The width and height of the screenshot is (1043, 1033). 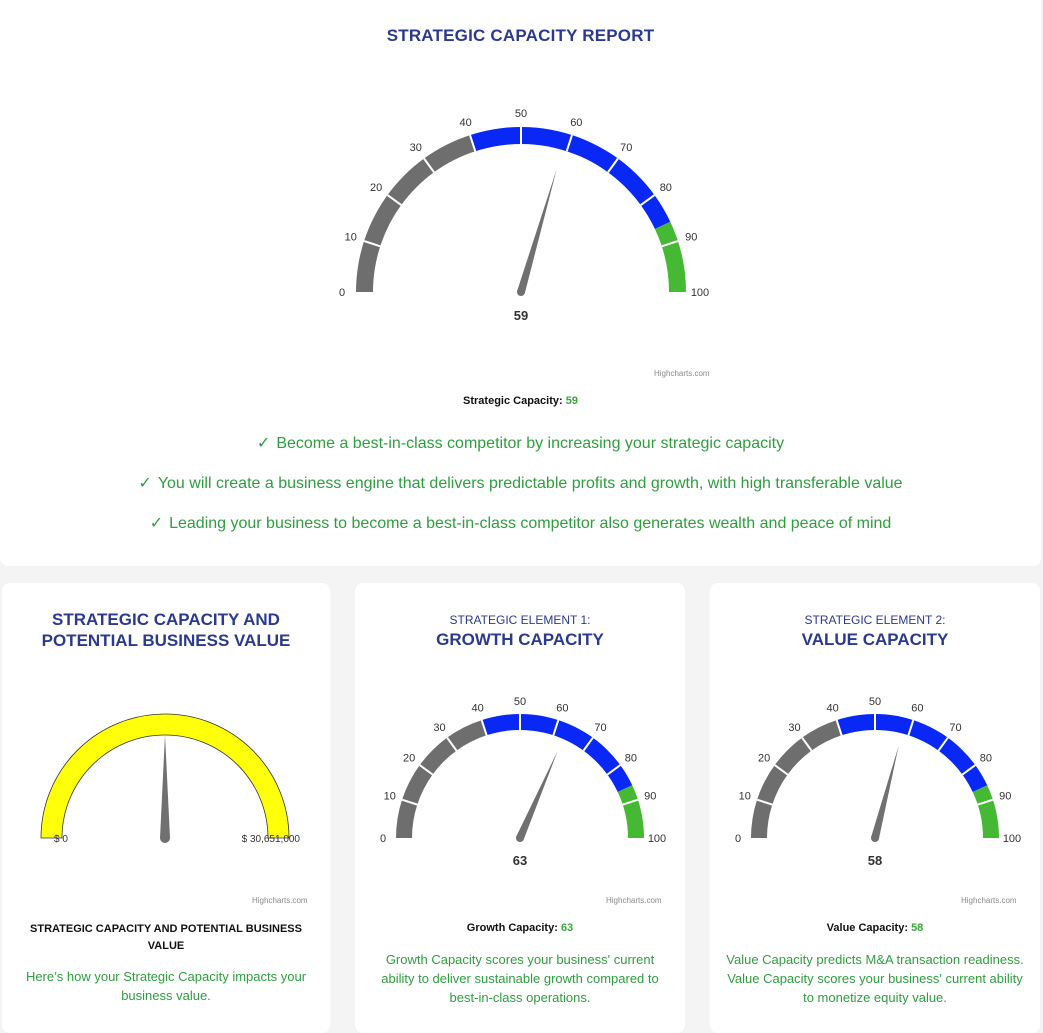 What do you see at coordinates (875, 860) in the screenshot?
I see `gauge-value-label: 58` at bounding box center [875, 860].